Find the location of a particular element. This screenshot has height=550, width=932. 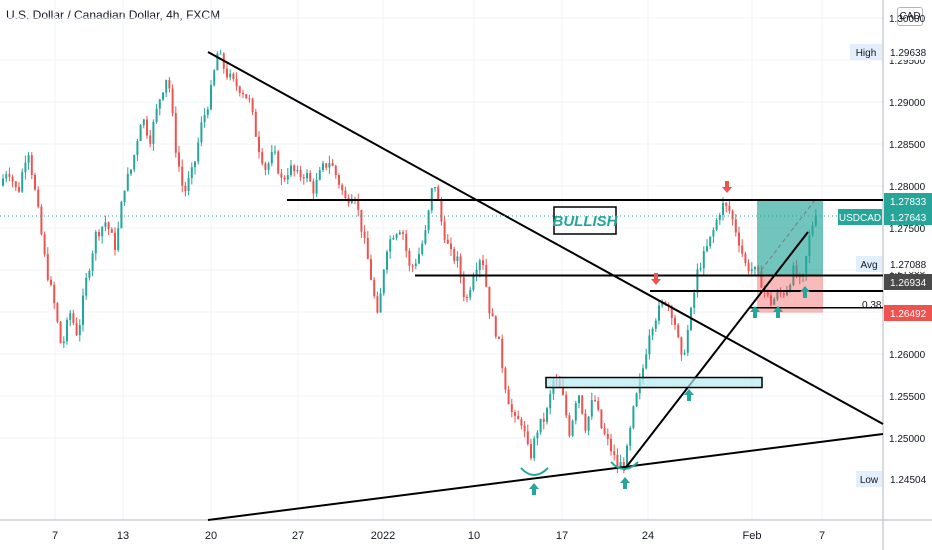

horizontal-levels is located at coordinates (585, 254).